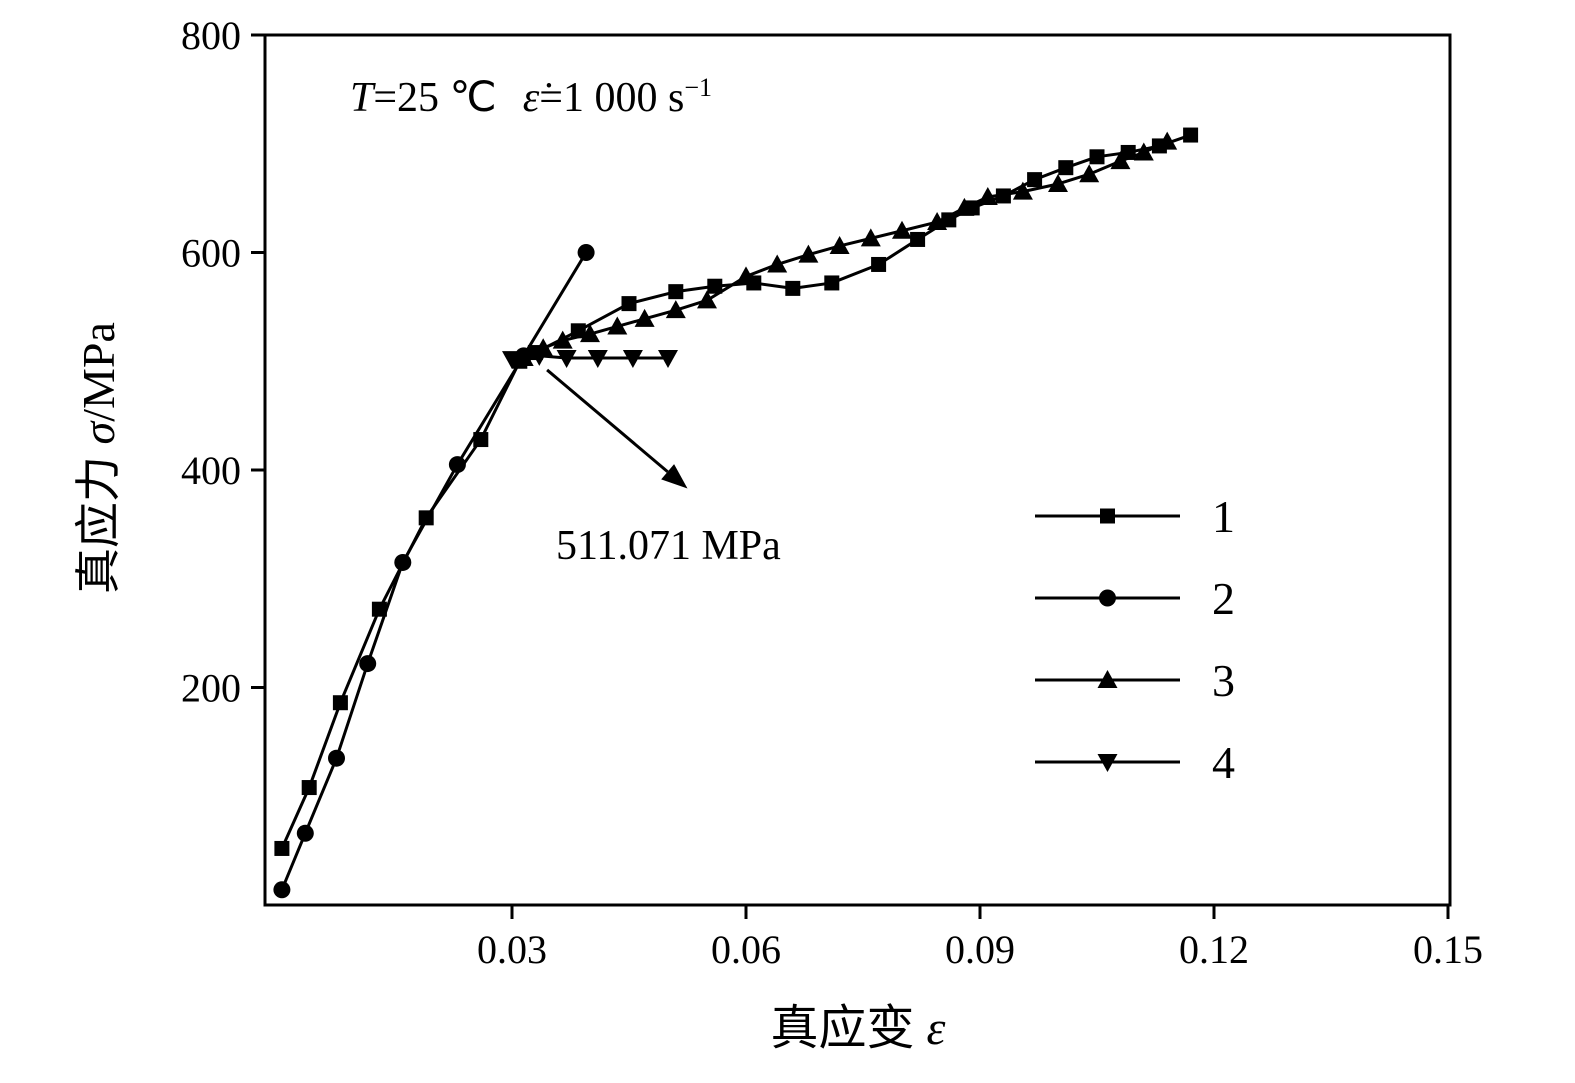 The width and height of the screenshot is (1575, 1083). What do you see at coordinates (512, 949) in the screenshot?
I see `x-tick-label: 0.03` at bounding box center [512, 949].